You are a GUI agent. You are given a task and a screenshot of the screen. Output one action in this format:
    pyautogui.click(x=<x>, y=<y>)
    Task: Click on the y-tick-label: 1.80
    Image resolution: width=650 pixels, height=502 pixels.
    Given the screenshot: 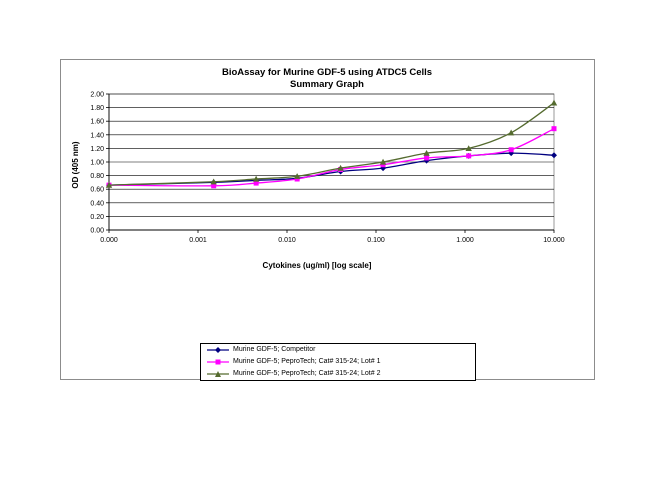 What is the action you would take?
    pyautogui.click(x=97, y=108)
    